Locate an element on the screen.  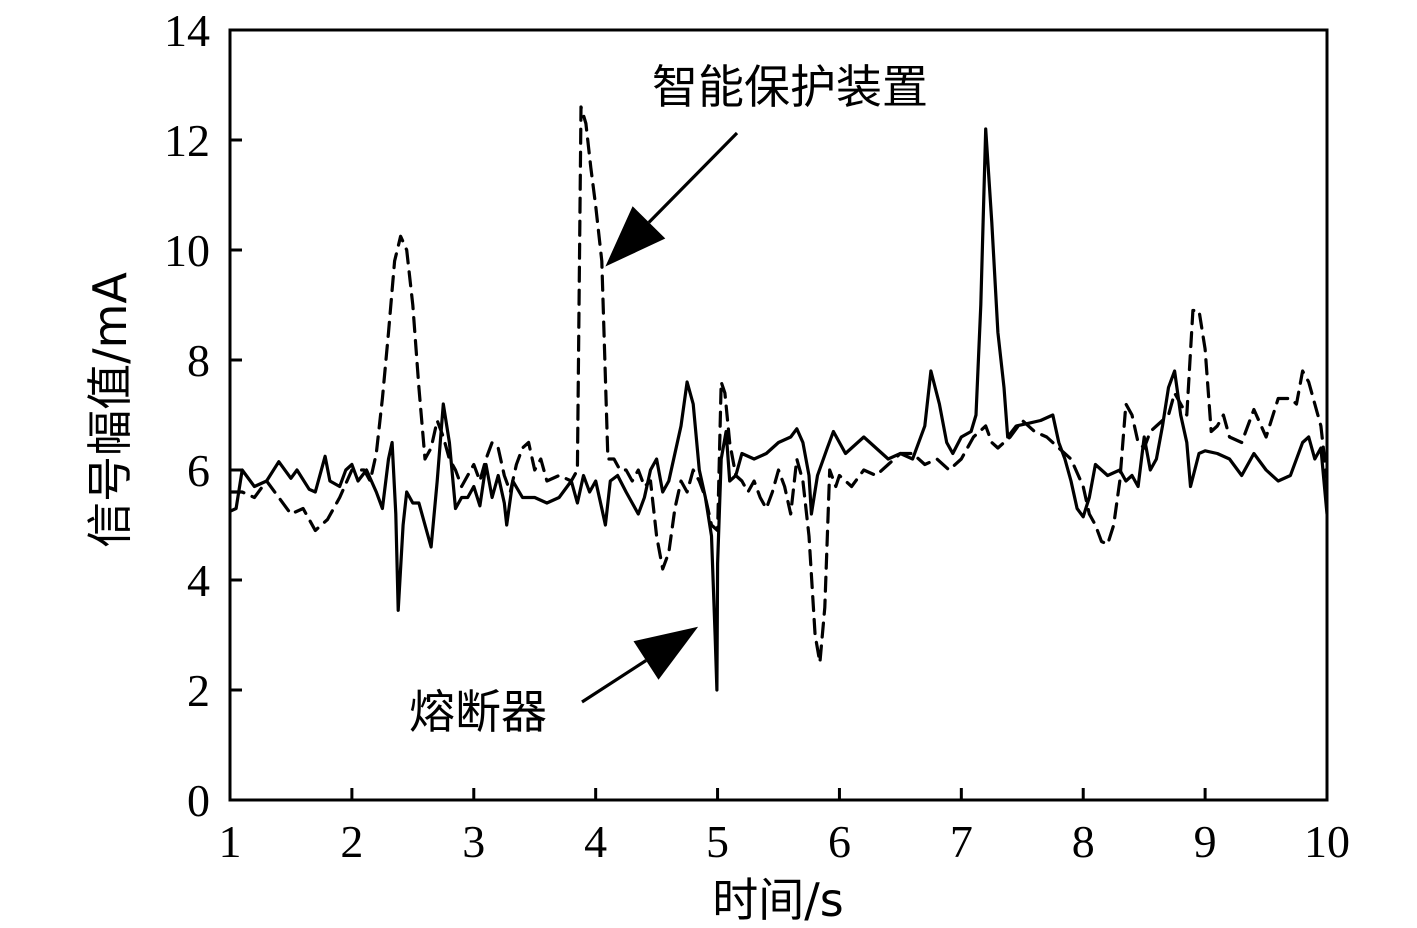
x-axis-title: 时间/s is located at coordinates (777, 900).